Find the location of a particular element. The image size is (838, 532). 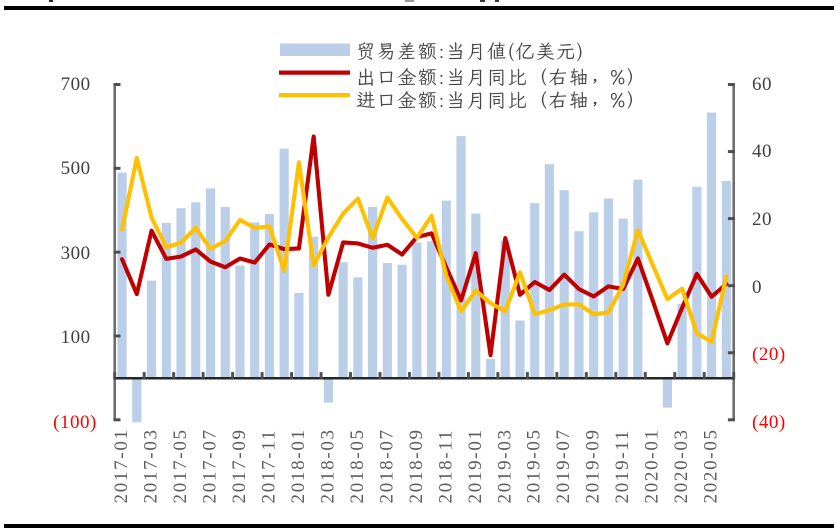

svg-text: 2020-03 is located at coordinates (681, 465).